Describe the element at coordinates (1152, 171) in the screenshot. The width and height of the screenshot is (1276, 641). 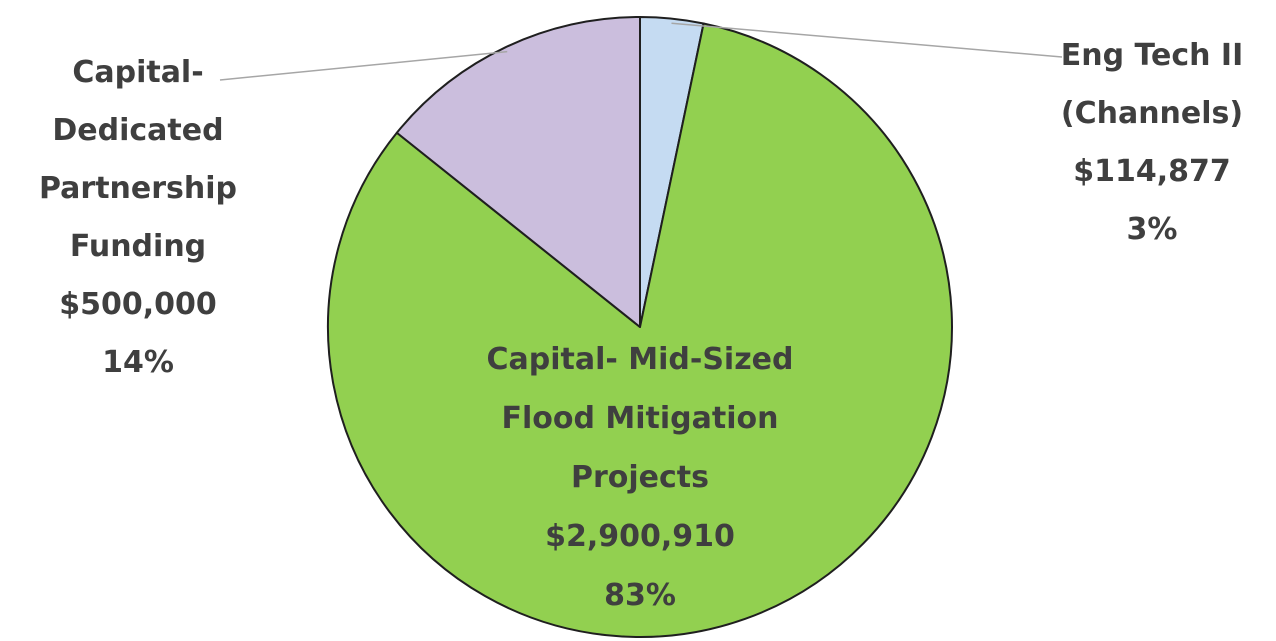
I see `slice-value-label: $114,877` at that location.